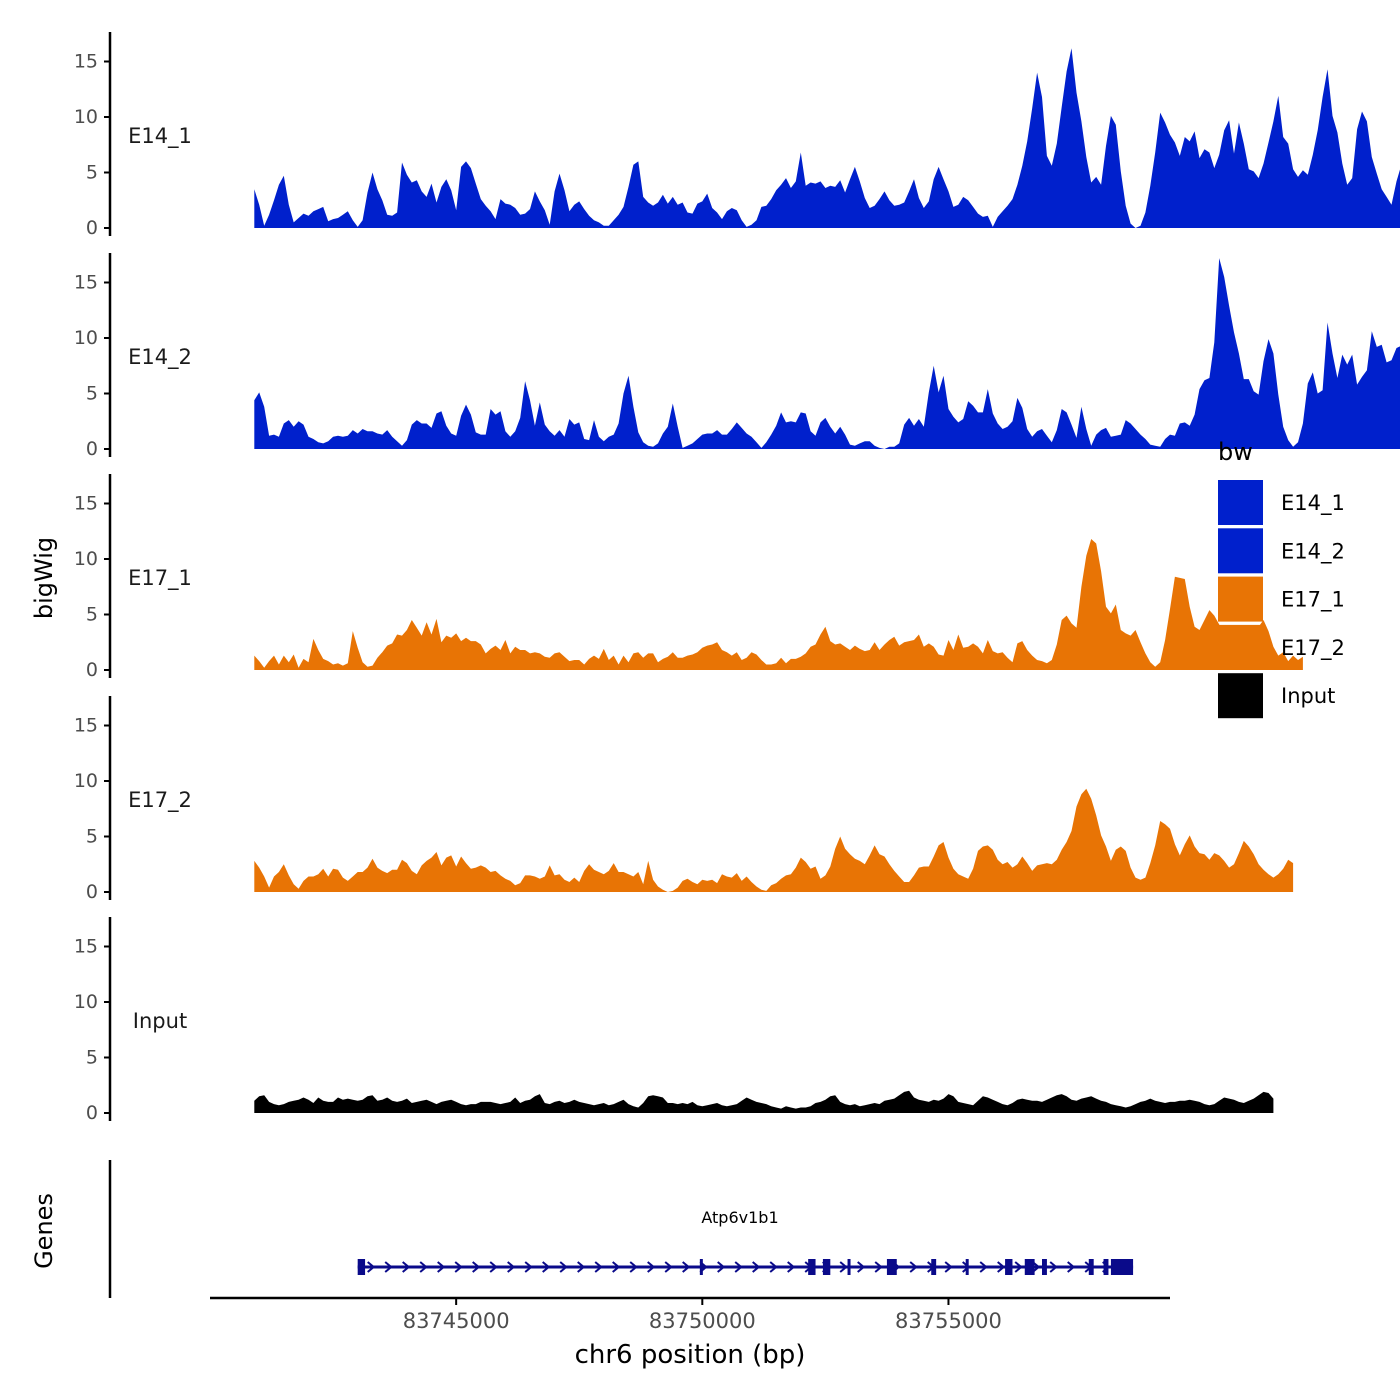 The height and width of the screenshot is (1400, 1400). I want to click on track-e14-1: 0 5 10 15 E14_1, so click(737, 135).